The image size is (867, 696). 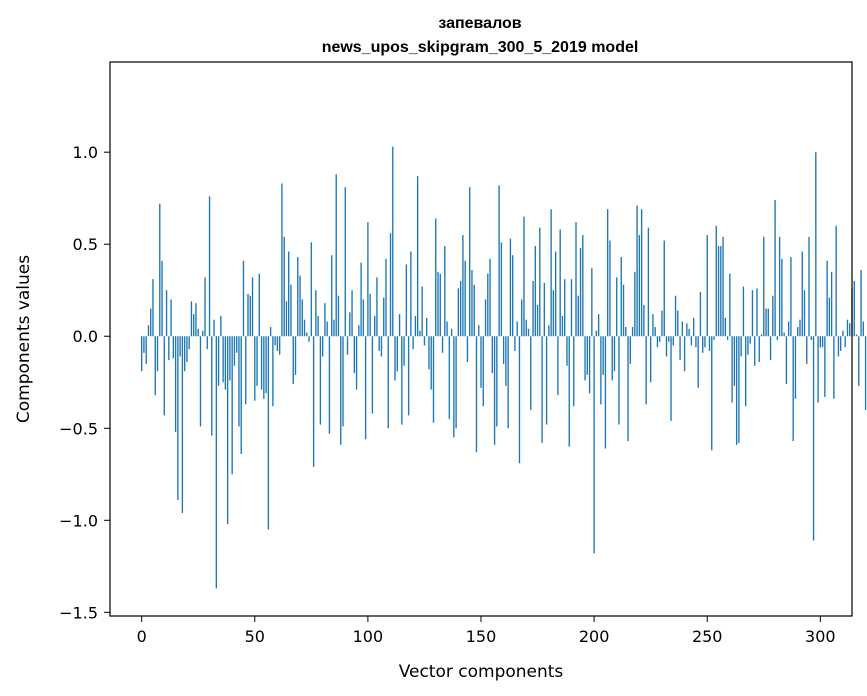 I want to click on y-axis-label: Components values, so click(x=24, y=339).